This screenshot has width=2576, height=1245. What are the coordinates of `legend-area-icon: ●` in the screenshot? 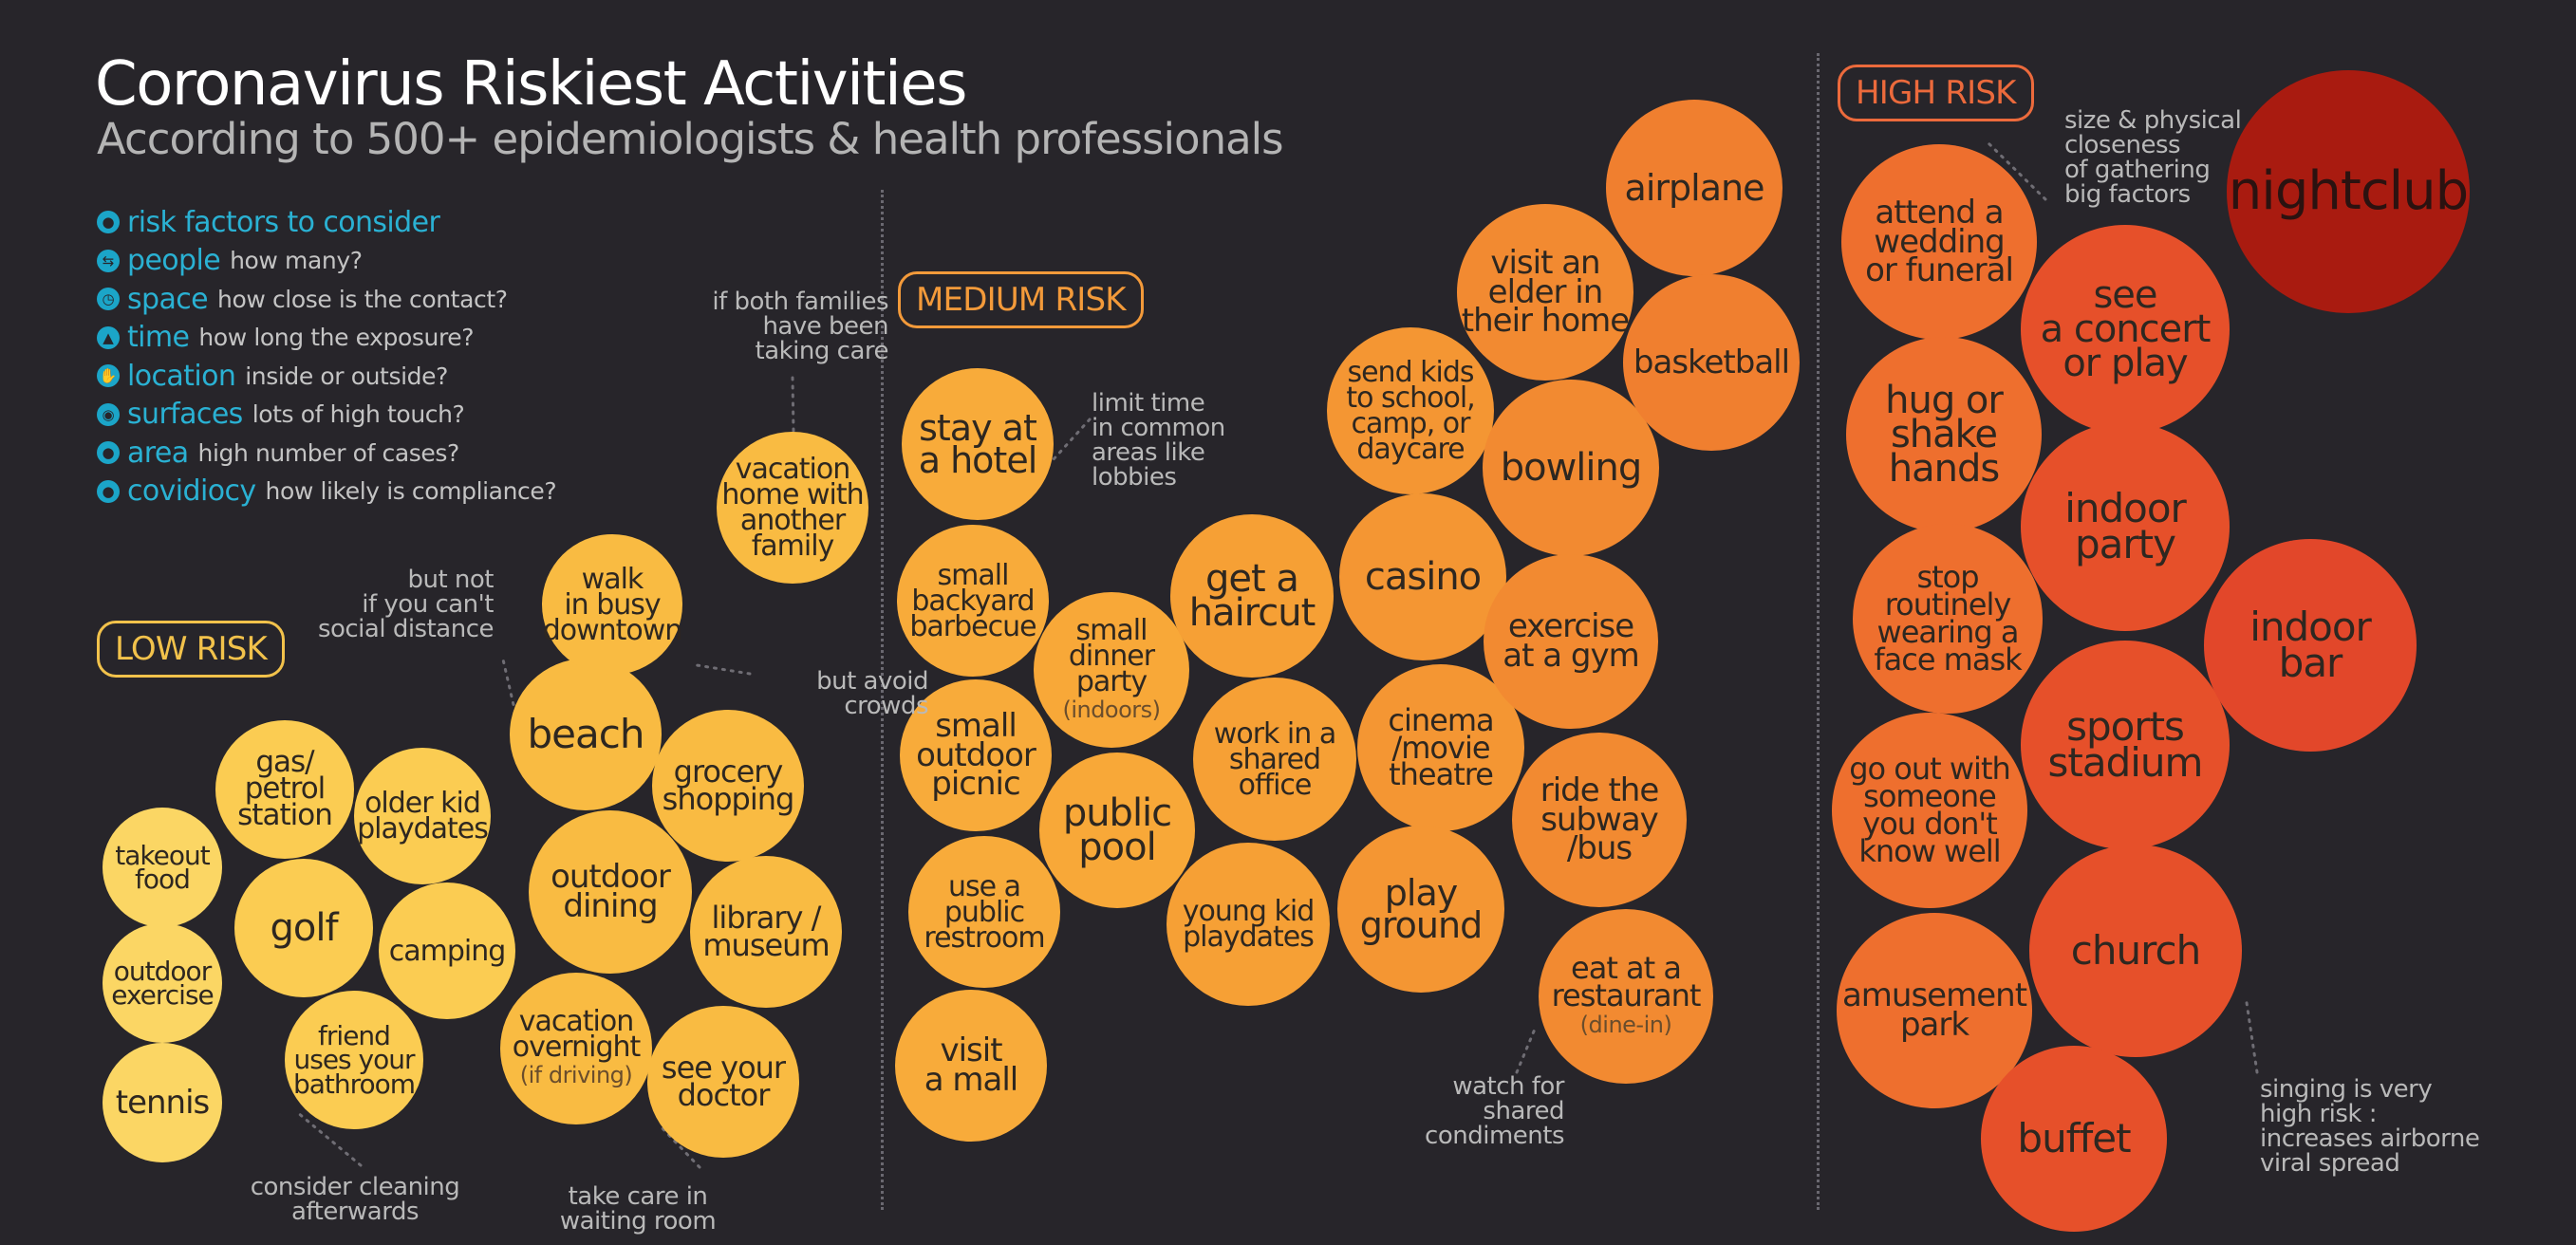 It's located at (108, 453).